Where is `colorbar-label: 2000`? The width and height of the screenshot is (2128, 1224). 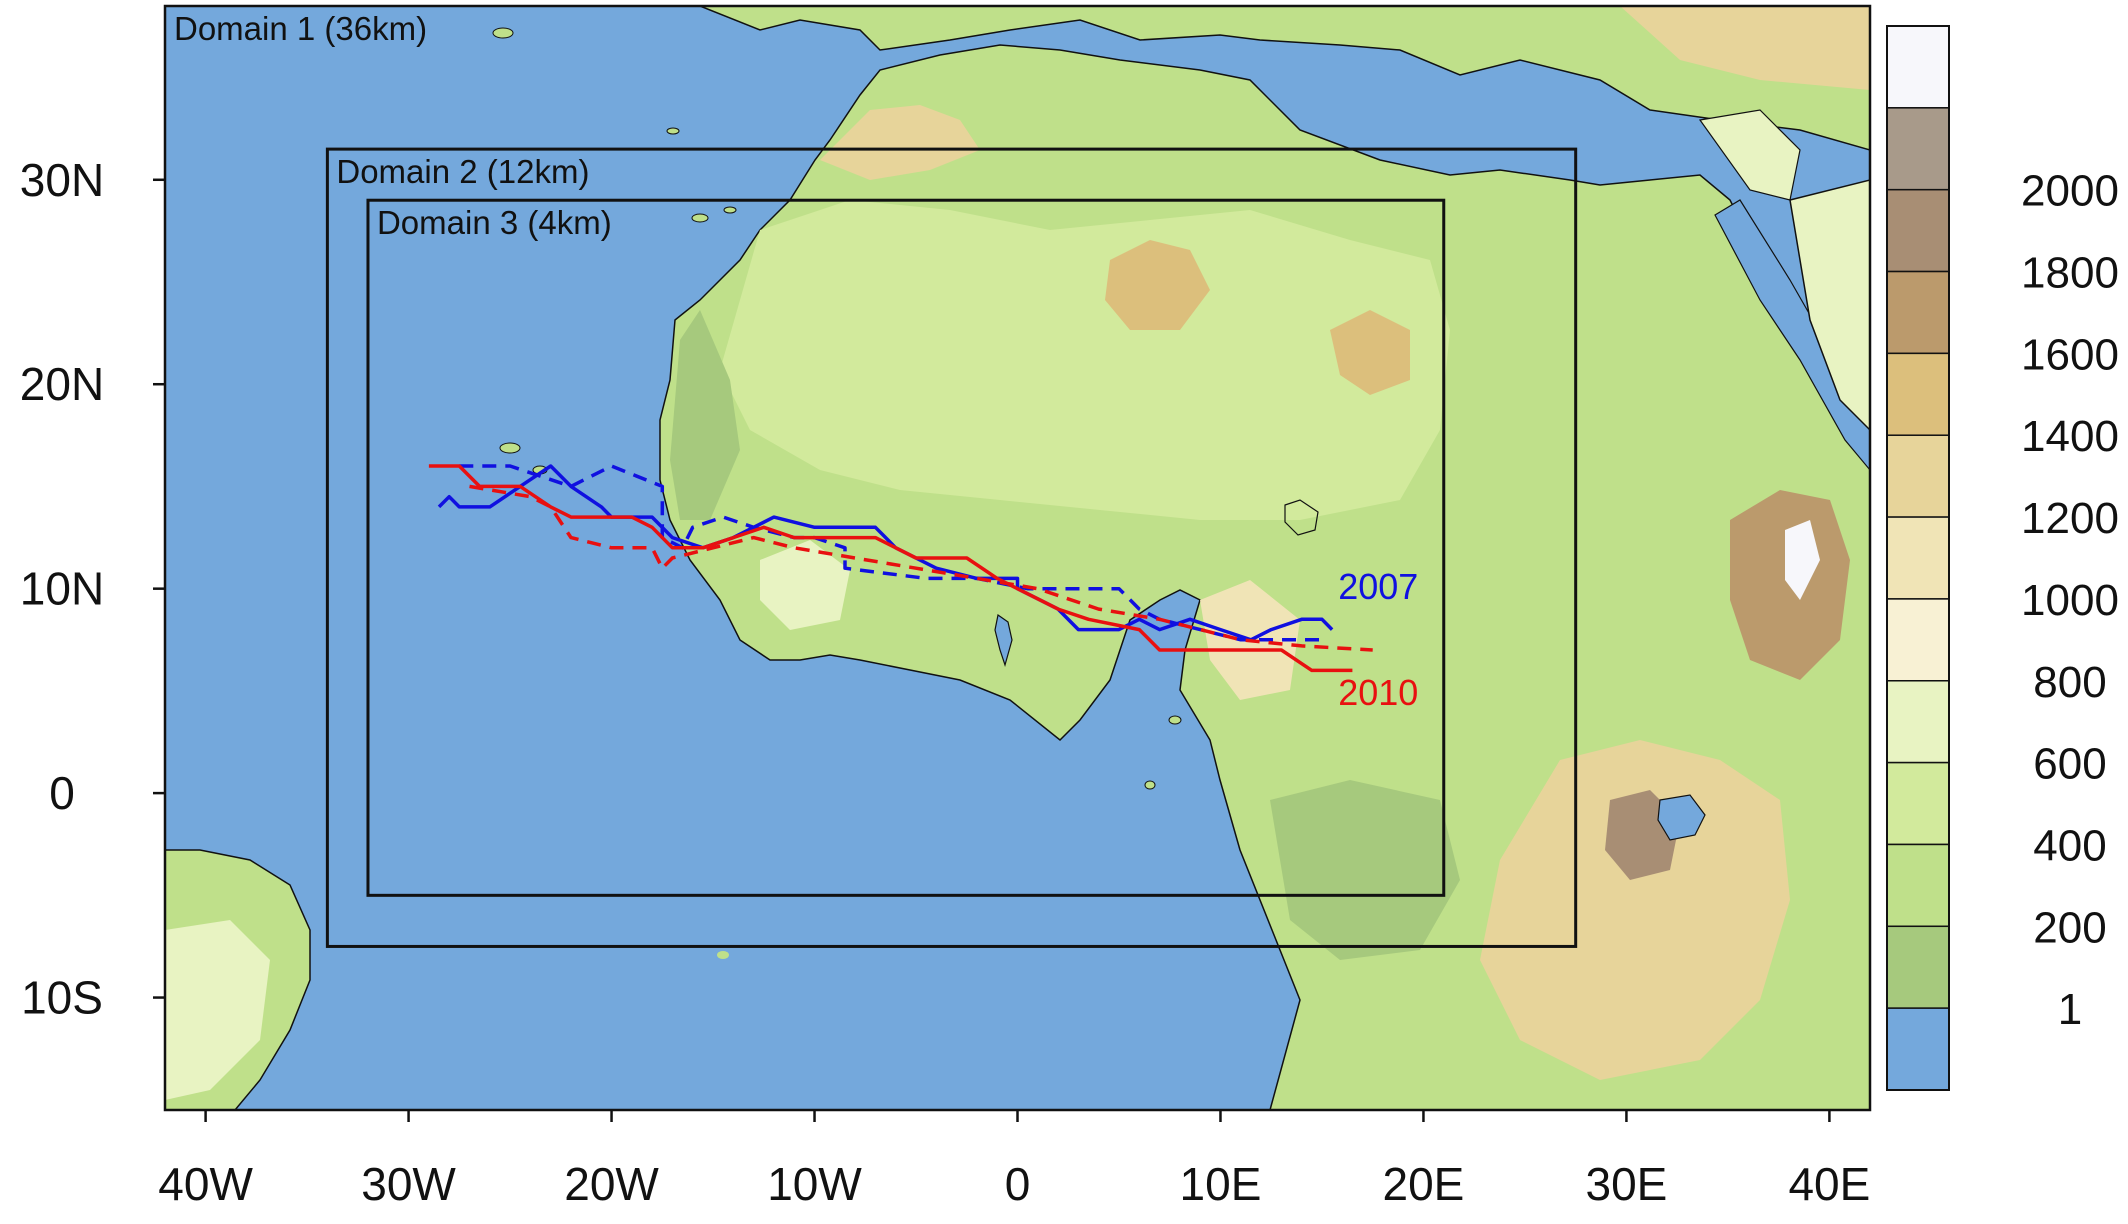 colorbar-label: 2000 is located at coordinates (2070, 191).